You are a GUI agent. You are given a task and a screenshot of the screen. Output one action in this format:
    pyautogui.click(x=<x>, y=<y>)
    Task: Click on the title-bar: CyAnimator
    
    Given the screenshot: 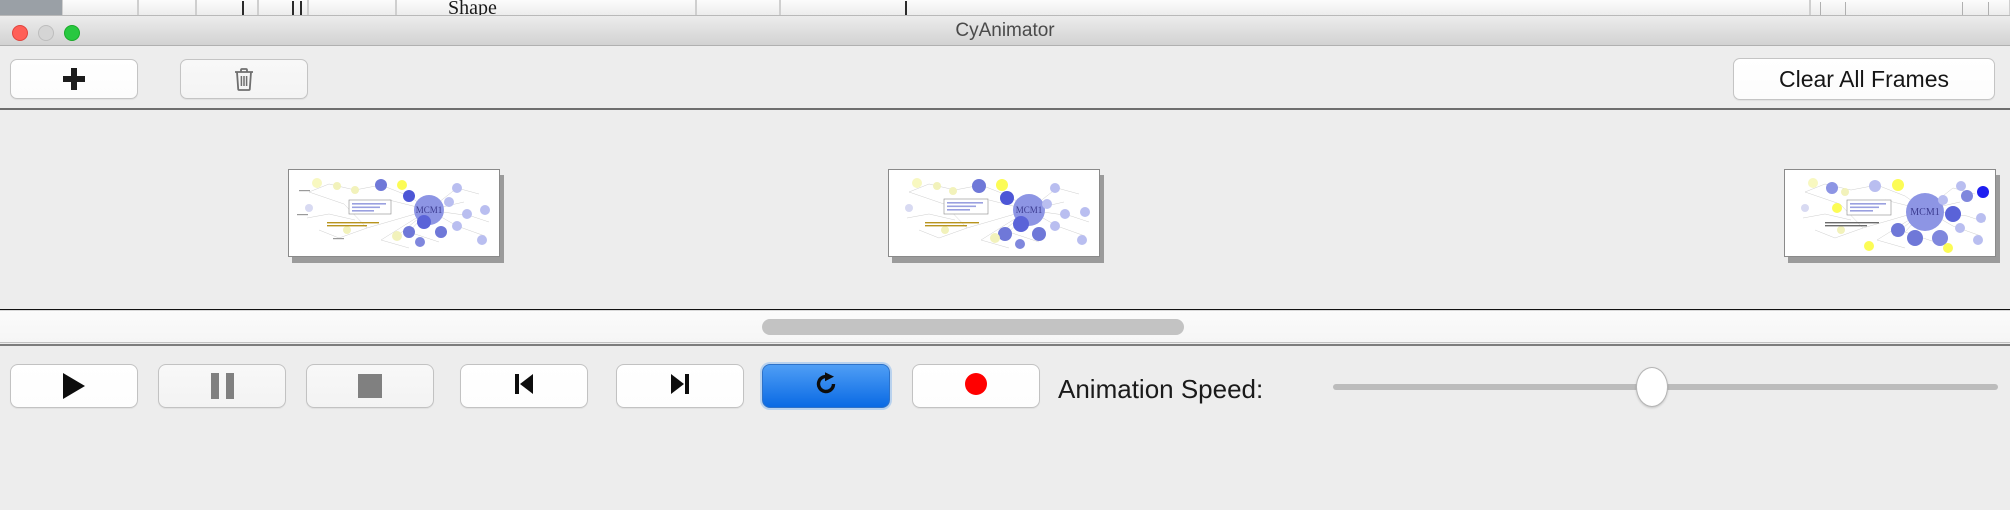 What is the action you would take?
    pyautogui.click(x=1005, y=31)
    